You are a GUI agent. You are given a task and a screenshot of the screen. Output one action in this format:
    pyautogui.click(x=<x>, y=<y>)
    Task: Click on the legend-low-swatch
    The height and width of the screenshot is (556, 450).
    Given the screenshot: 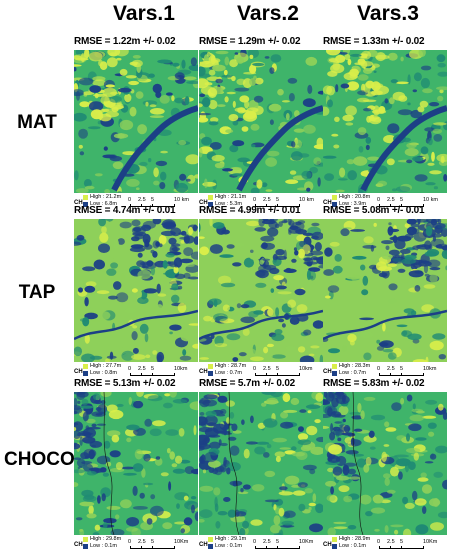 What is the action you would take?
    pyautogui.click(x=334, y=546)
    